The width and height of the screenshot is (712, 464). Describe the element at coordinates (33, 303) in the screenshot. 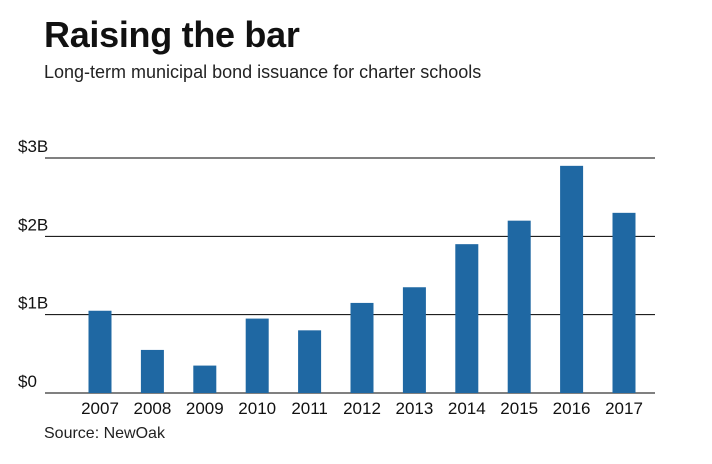

I see `y-tick-label: $1B` at that location.